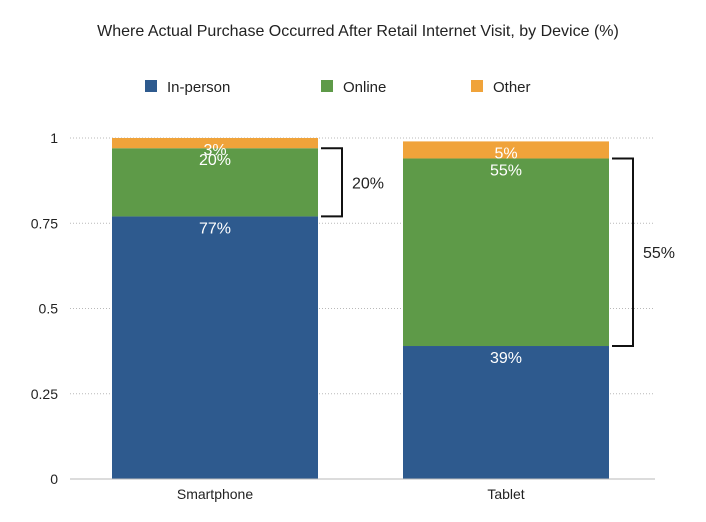  I want to click on bar-tablet-in-person, so click(506, 412).